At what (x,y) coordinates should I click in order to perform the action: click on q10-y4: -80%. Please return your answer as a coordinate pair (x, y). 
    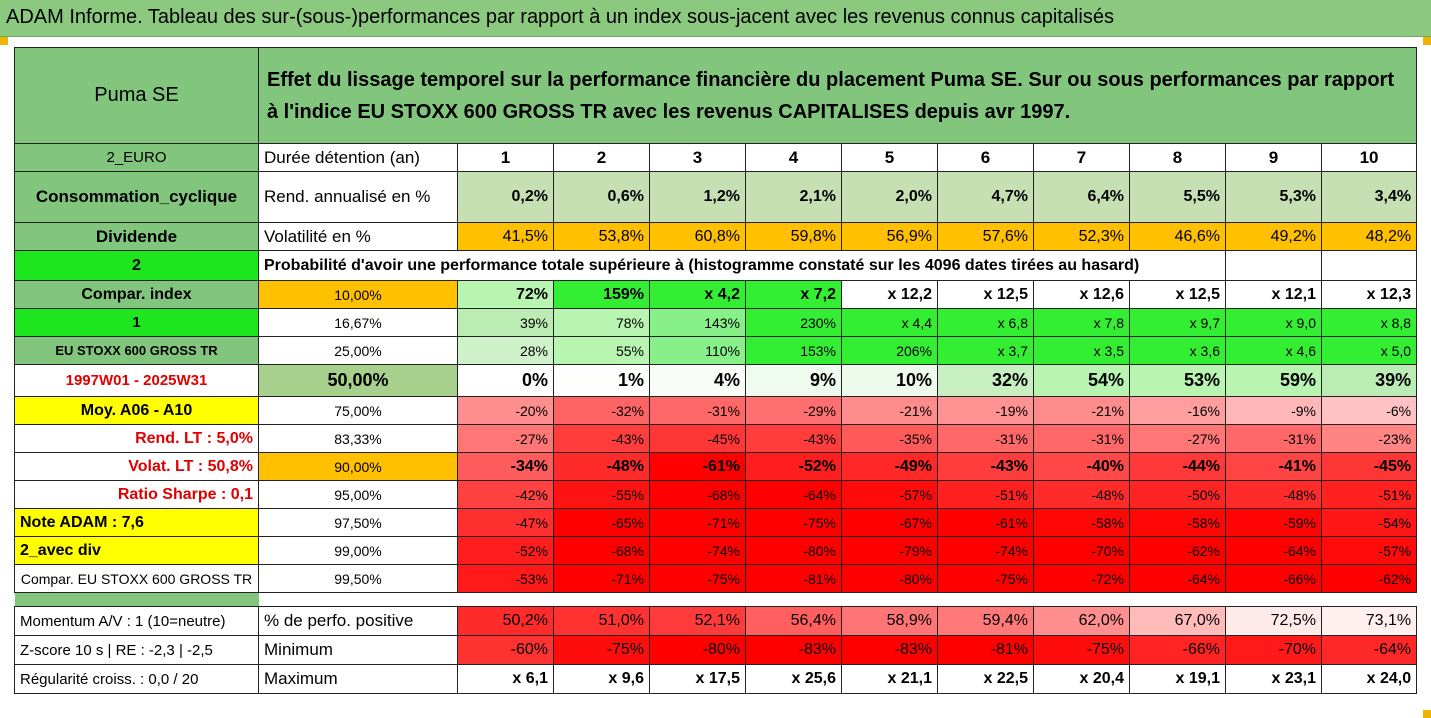
    Looking at the image, I should click on (793, 550).